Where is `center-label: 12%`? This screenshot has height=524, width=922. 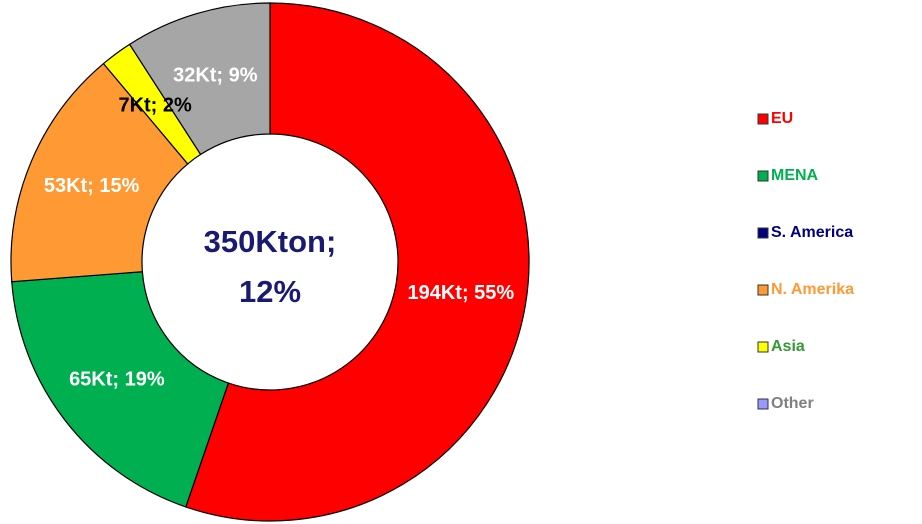 center-label: 12% is located at coordinates (270, 291).